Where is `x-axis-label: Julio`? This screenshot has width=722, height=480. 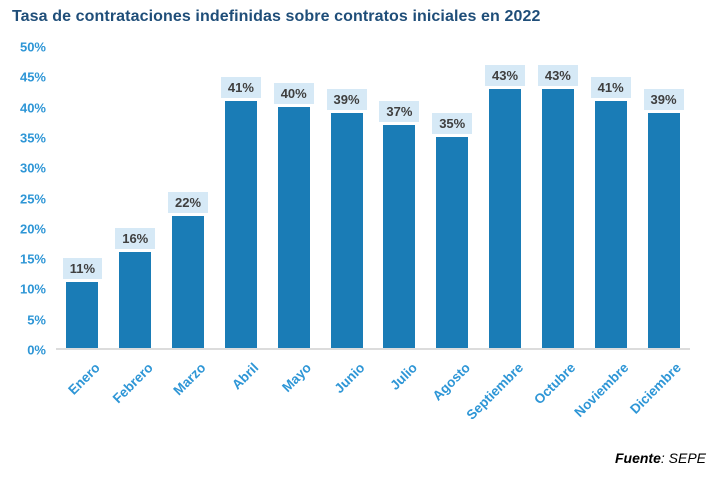
x-axis-label: Julio is located at coordinates (403, 376).